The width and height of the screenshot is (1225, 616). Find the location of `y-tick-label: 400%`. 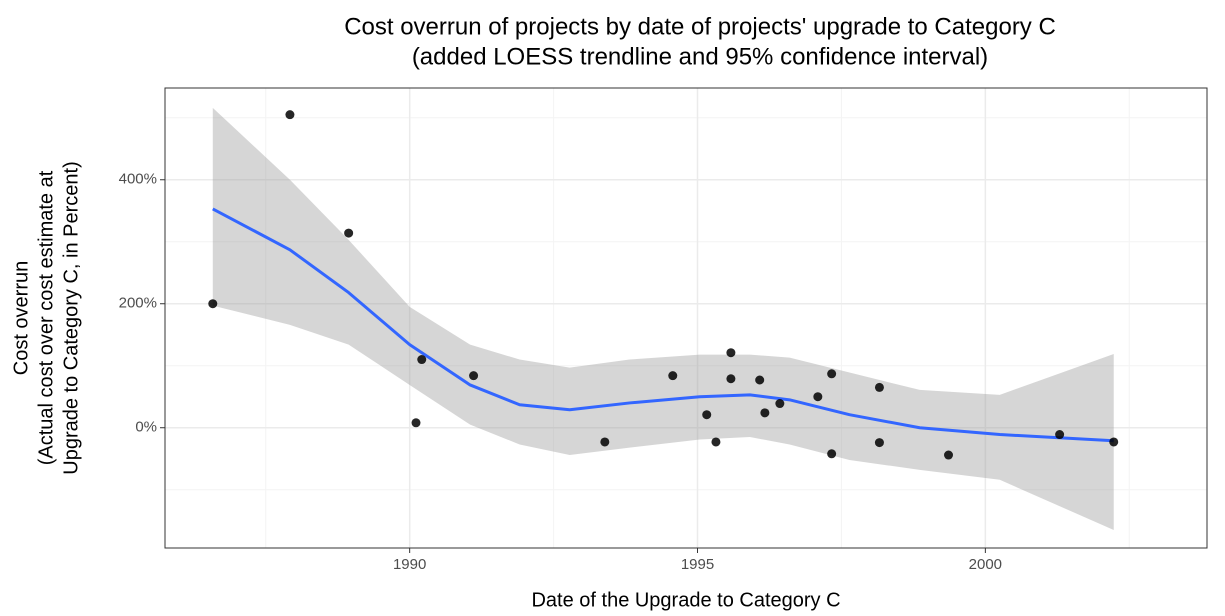

y-tick-label: 400% is located at coordinates (138, 179).